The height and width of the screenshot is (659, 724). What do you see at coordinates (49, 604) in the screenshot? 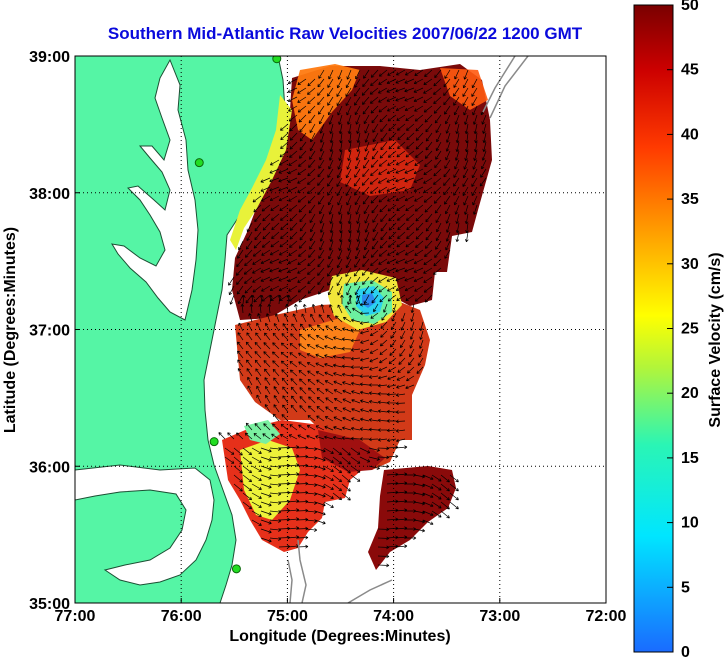
I see `y-tick-label: 35:00` at bounding box center [49, 604].